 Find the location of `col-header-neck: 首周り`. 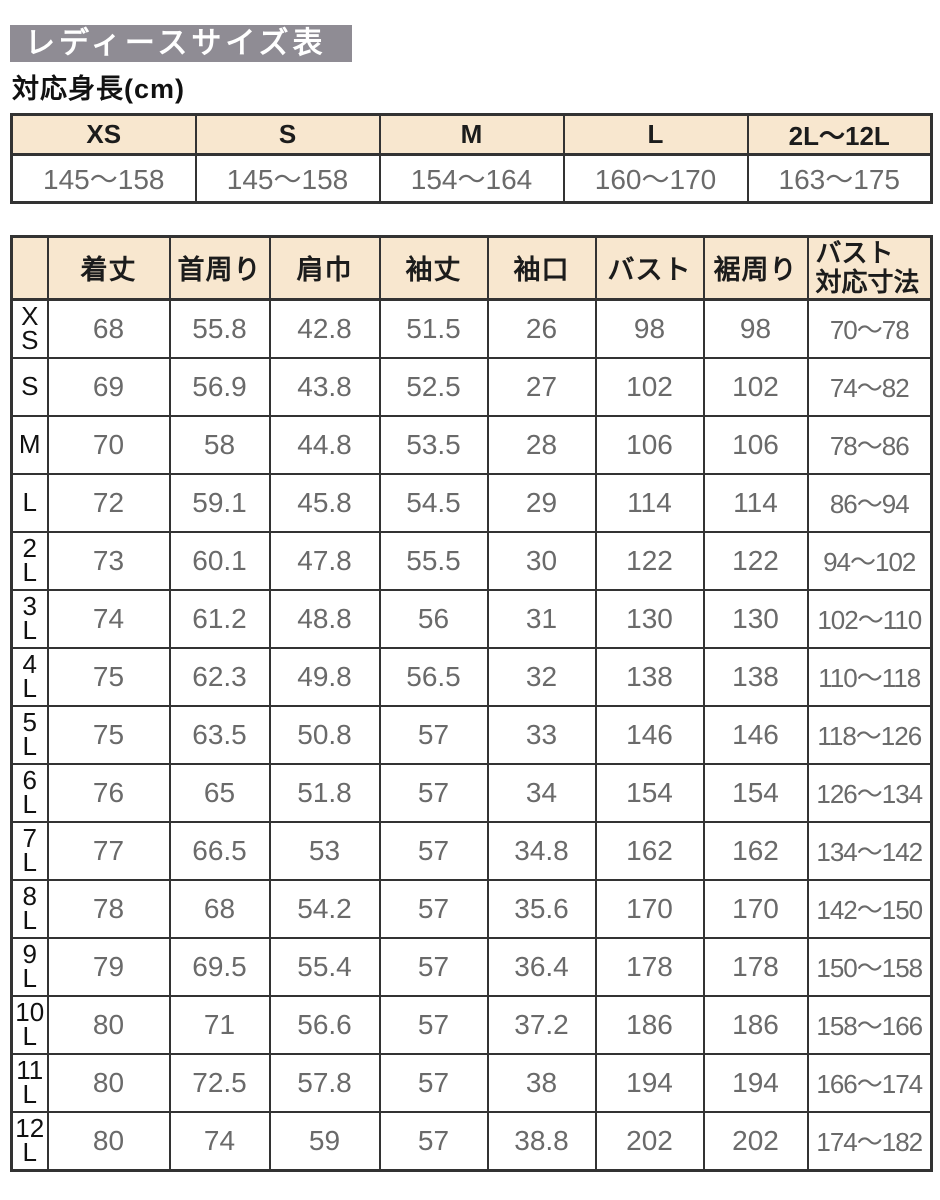

col-header-neck: 首周り is located at coordinates (219, 268).